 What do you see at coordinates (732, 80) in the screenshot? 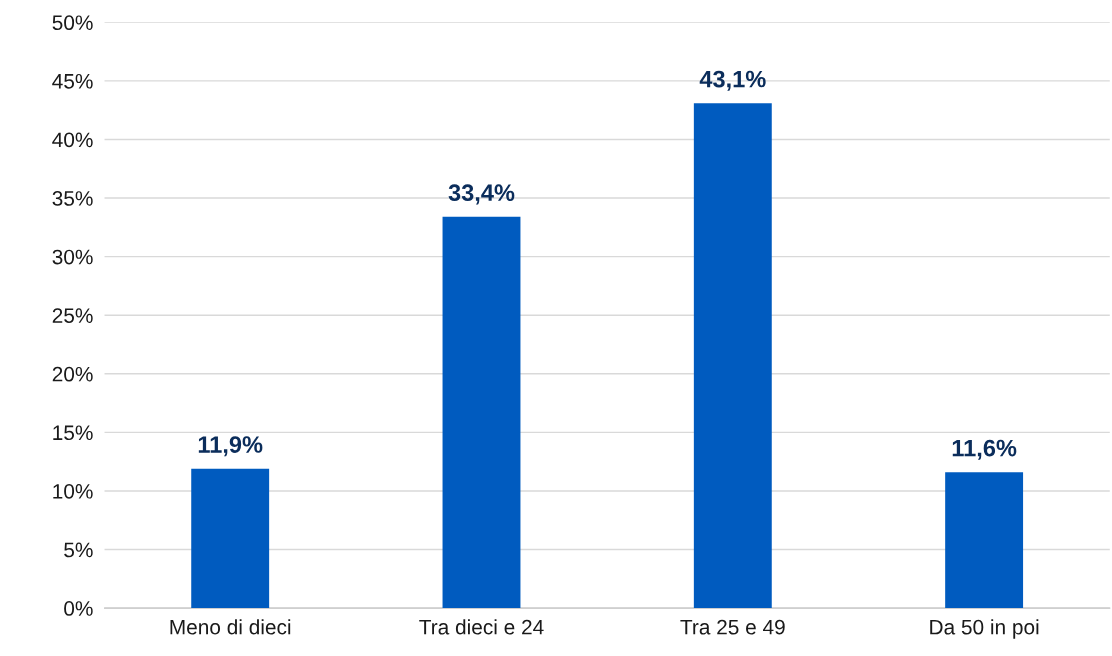
I see `data-label: 43,1%` at bounding box center [732, 80].